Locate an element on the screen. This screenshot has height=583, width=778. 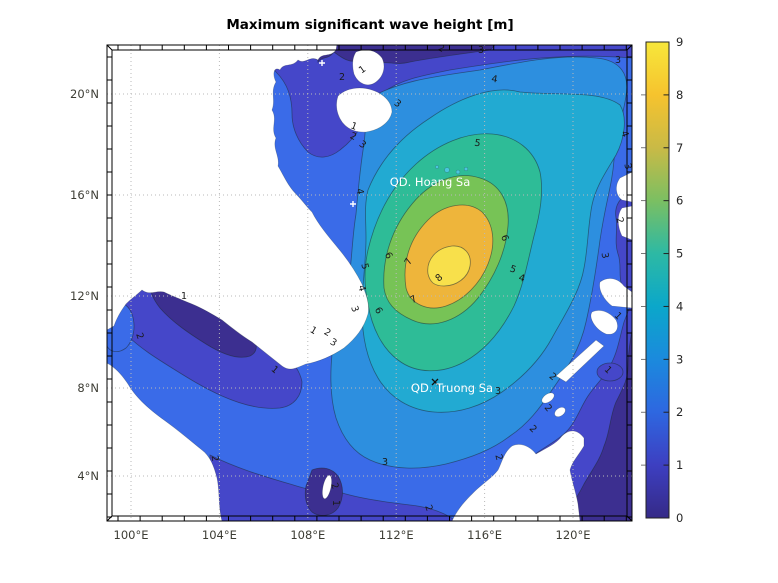
x-tick-label: 108°E is located at coordinates (307, 535).